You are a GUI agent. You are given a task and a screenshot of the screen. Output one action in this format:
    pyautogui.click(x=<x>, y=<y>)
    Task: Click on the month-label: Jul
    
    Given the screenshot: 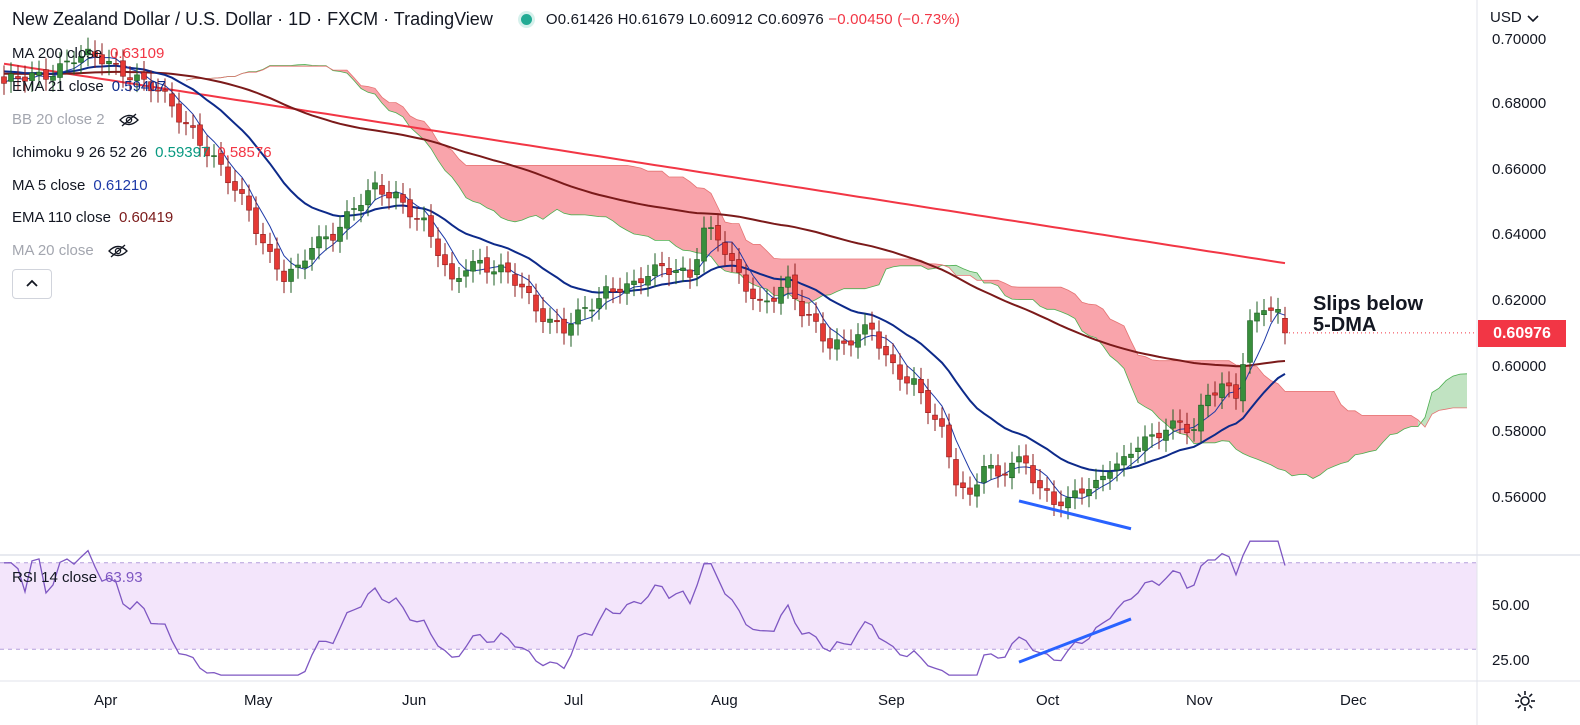 What is the action you would take?
    pyautogui.click(x=574, y=700)
    